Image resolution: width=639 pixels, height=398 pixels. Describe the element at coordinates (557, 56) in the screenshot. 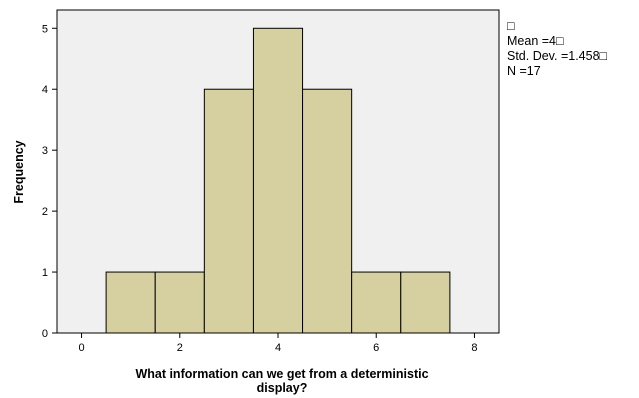

I see `stats-std-dev: Std. Dev. =1.458□` at that location.